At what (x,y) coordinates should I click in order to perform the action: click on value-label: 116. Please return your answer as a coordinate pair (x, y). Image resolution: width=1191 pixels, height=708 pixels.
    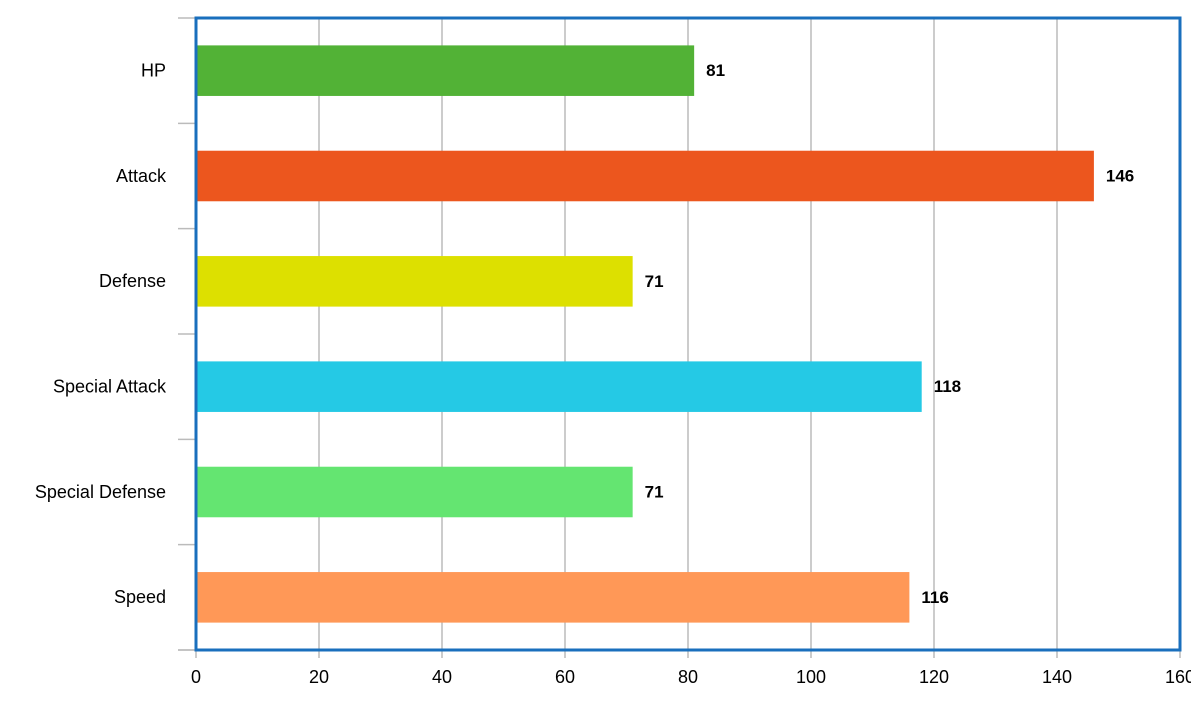
    Looking at the image, I should click on (934, 597).